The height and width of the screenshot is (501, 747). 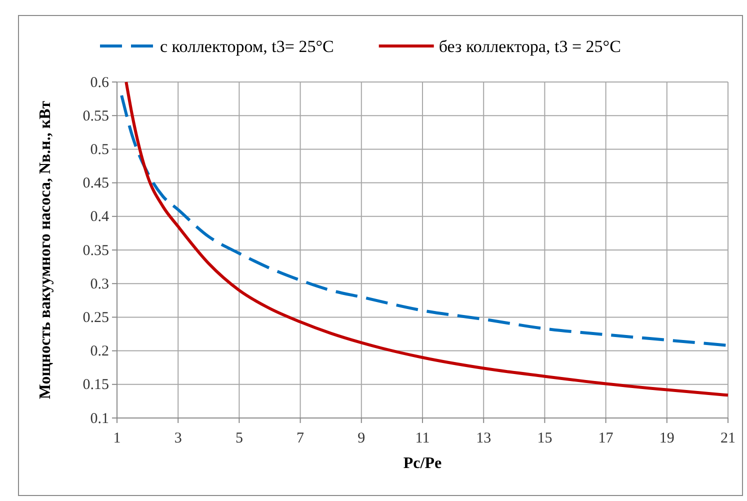 What do you see at coordinates (99, 418) in the screenshot?
I see `y-tick-label: 0.1` at bounding box center [99, 418].